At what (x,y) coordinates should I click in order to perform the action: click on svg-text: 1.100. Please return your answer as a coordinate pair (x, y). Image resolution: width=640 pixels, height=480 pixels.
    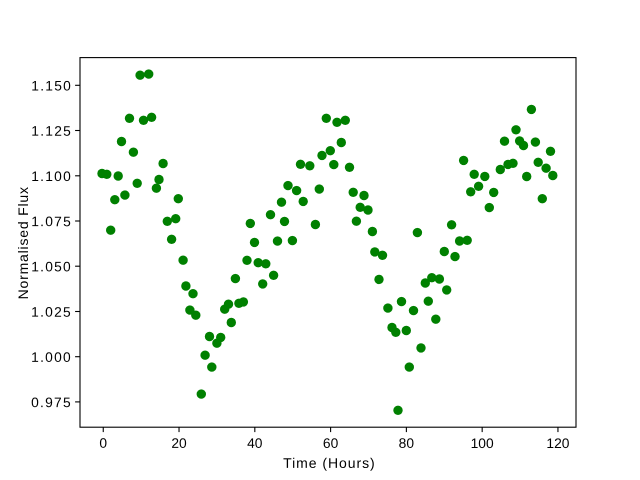
    Looking at the image, I should click on (51, 176).